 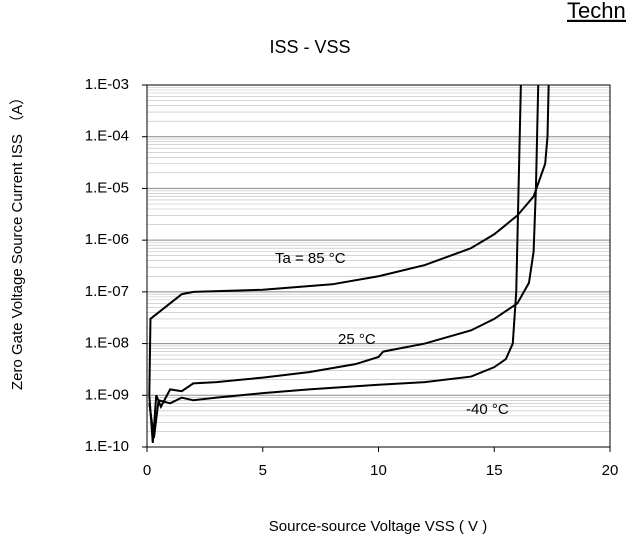 I want to click on y-tick-label: 1.E-10, so click(x=107, y=446).